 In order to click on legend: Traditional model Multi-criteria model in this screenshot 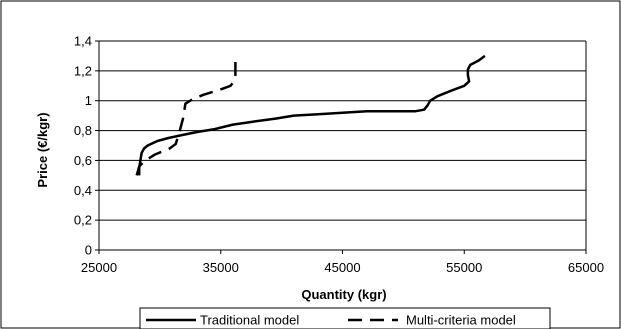, I will do `click(345, 318)`.